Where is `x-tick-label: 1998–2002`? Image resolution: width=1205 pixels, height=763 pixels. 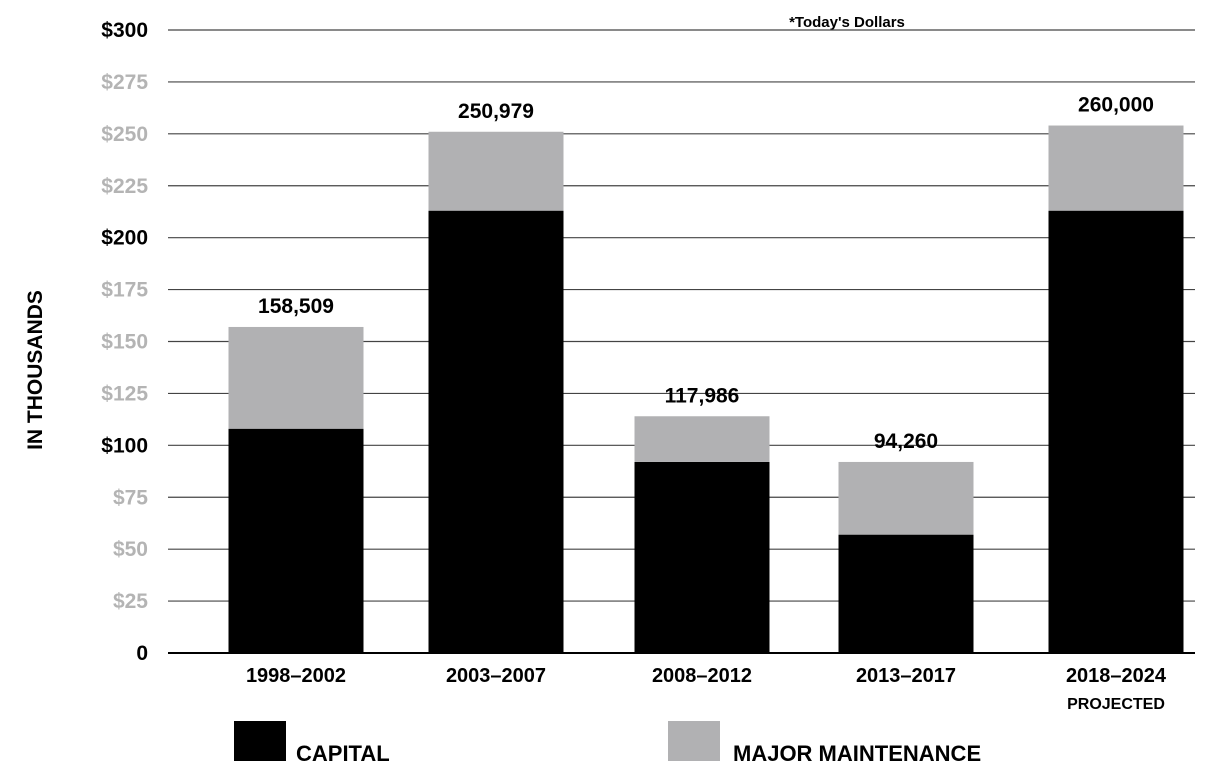 x-tick-label: 1998–2002 is located at coordinates (296, 676).